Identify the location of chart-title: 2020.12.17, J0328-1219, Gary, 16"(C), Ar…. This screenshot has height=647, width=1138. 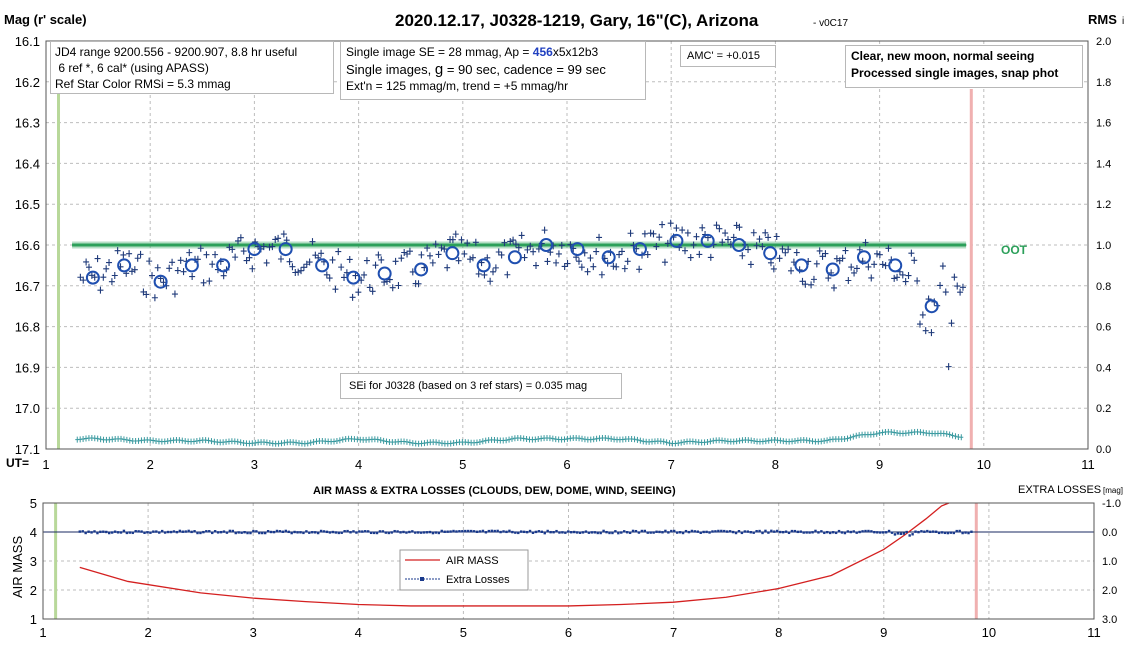
(577, 20).